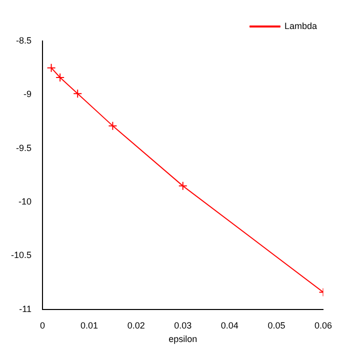 Image resolution: width=343 pixels, height=353 pixels. I want to click on x-tick-label: 0.02, so click(136, 325).